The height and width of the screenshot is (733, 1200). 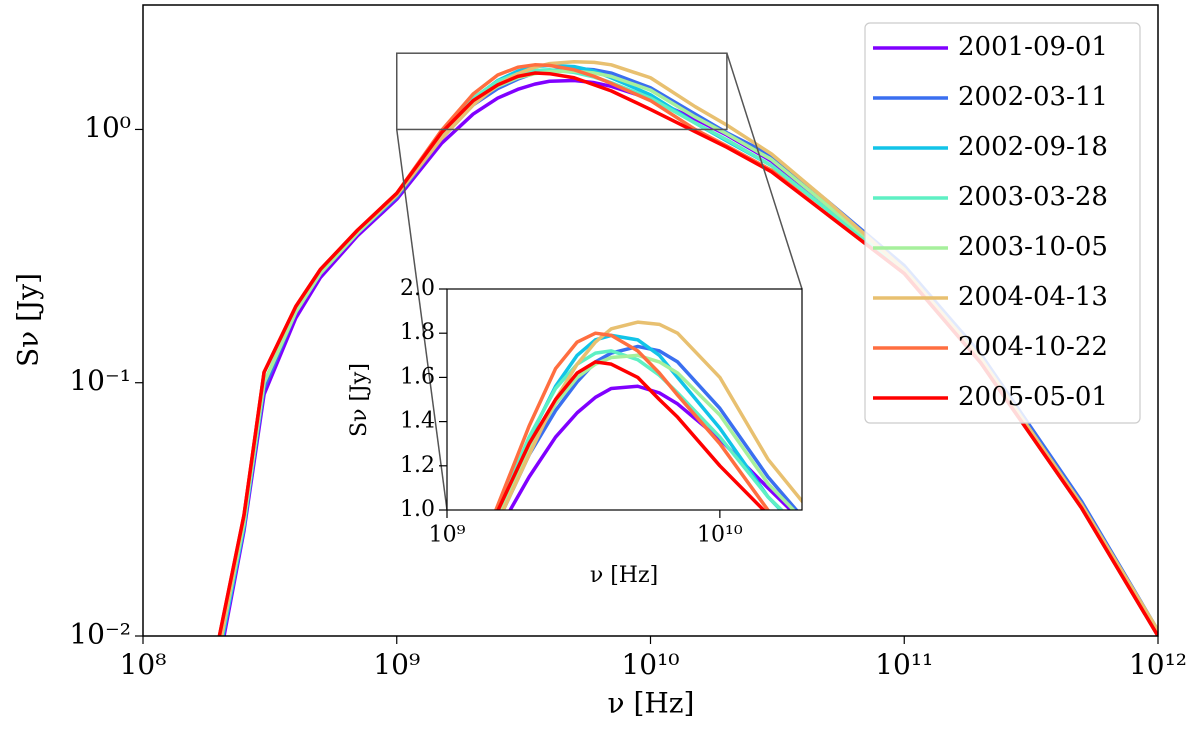 What do you see at coordinates (1033, 197) in the screenshot?
I see `legend-label: 2003-03-28` at bounding box center [1033, 197].